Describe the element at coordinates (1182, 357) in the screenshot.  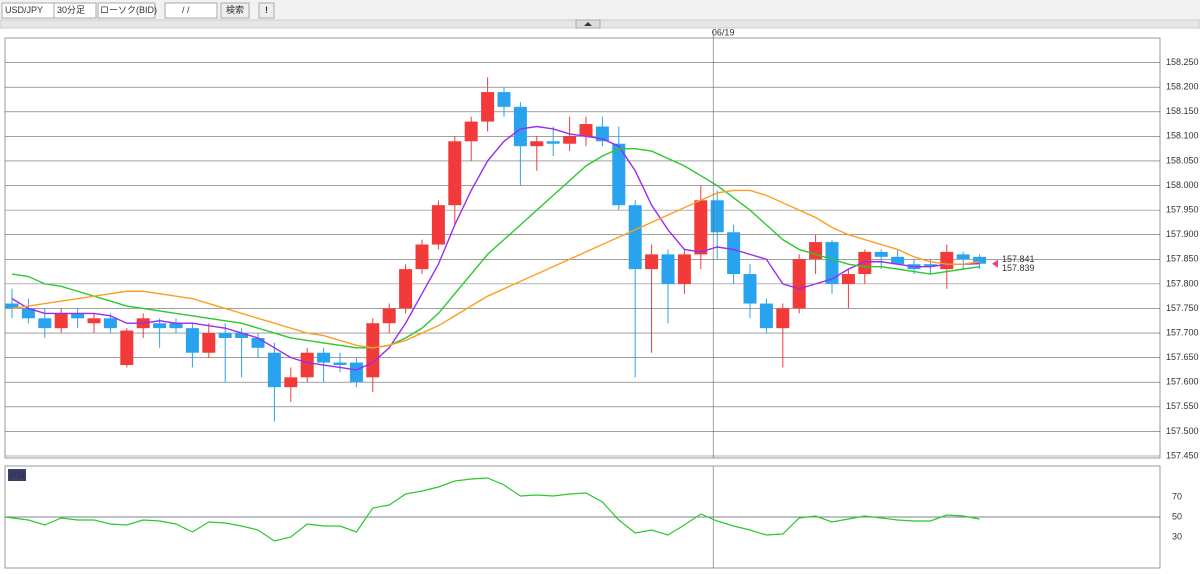
I see `y-tick-label: 157.650` at that location.